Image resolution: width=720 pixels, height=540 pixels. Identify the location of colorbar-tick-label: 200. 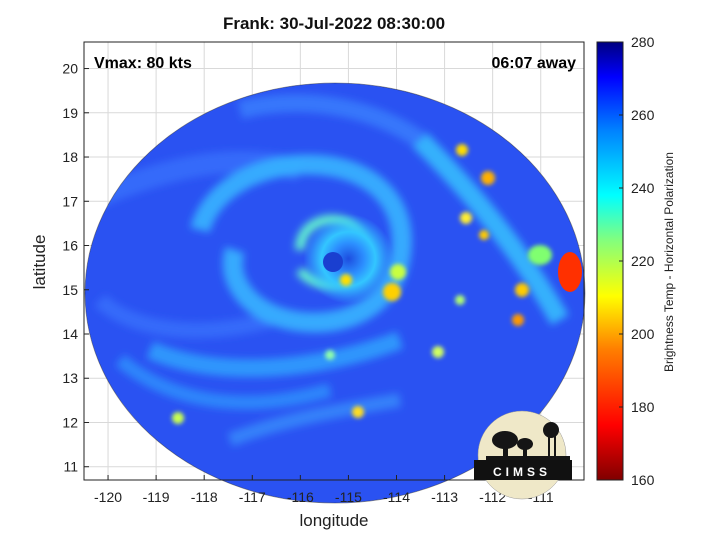
(643, 334).